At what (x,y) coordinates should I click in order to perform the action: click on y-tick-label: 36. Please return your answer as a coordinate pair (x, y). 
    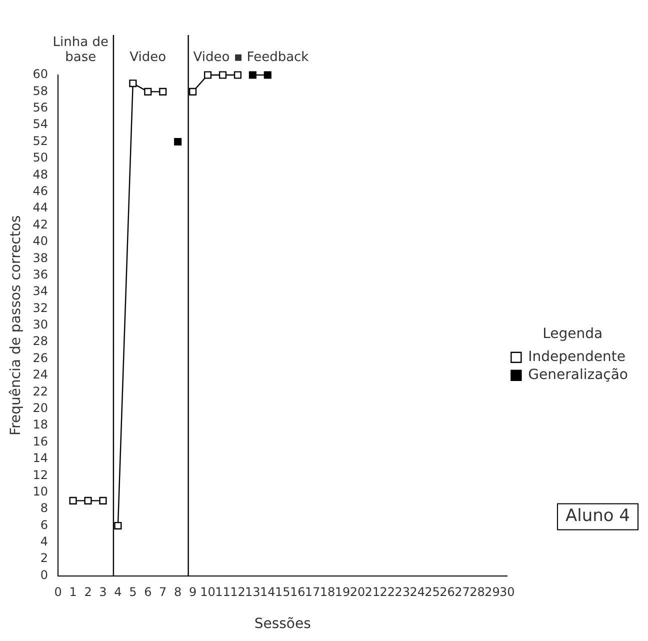
    Looking at the image, I should click on (40, 274).